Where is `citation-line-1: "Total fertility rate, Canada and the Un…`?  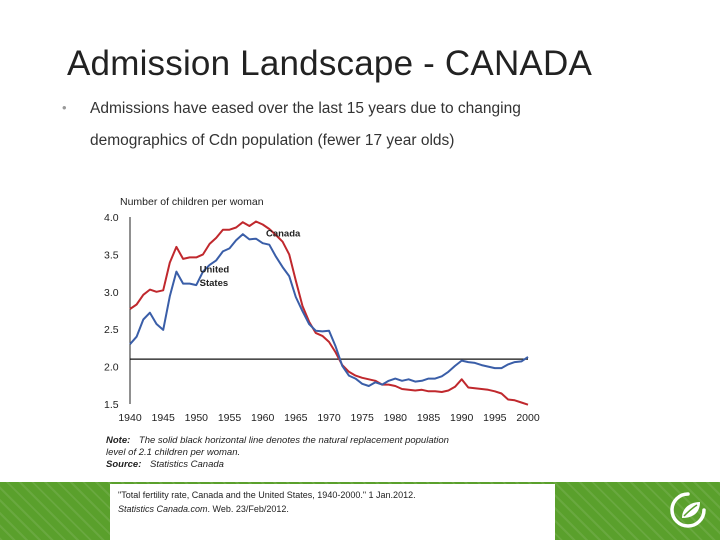
citation-line-1: "Total fertility rate, Canada and the Un… is located at coordinates (267, 495).